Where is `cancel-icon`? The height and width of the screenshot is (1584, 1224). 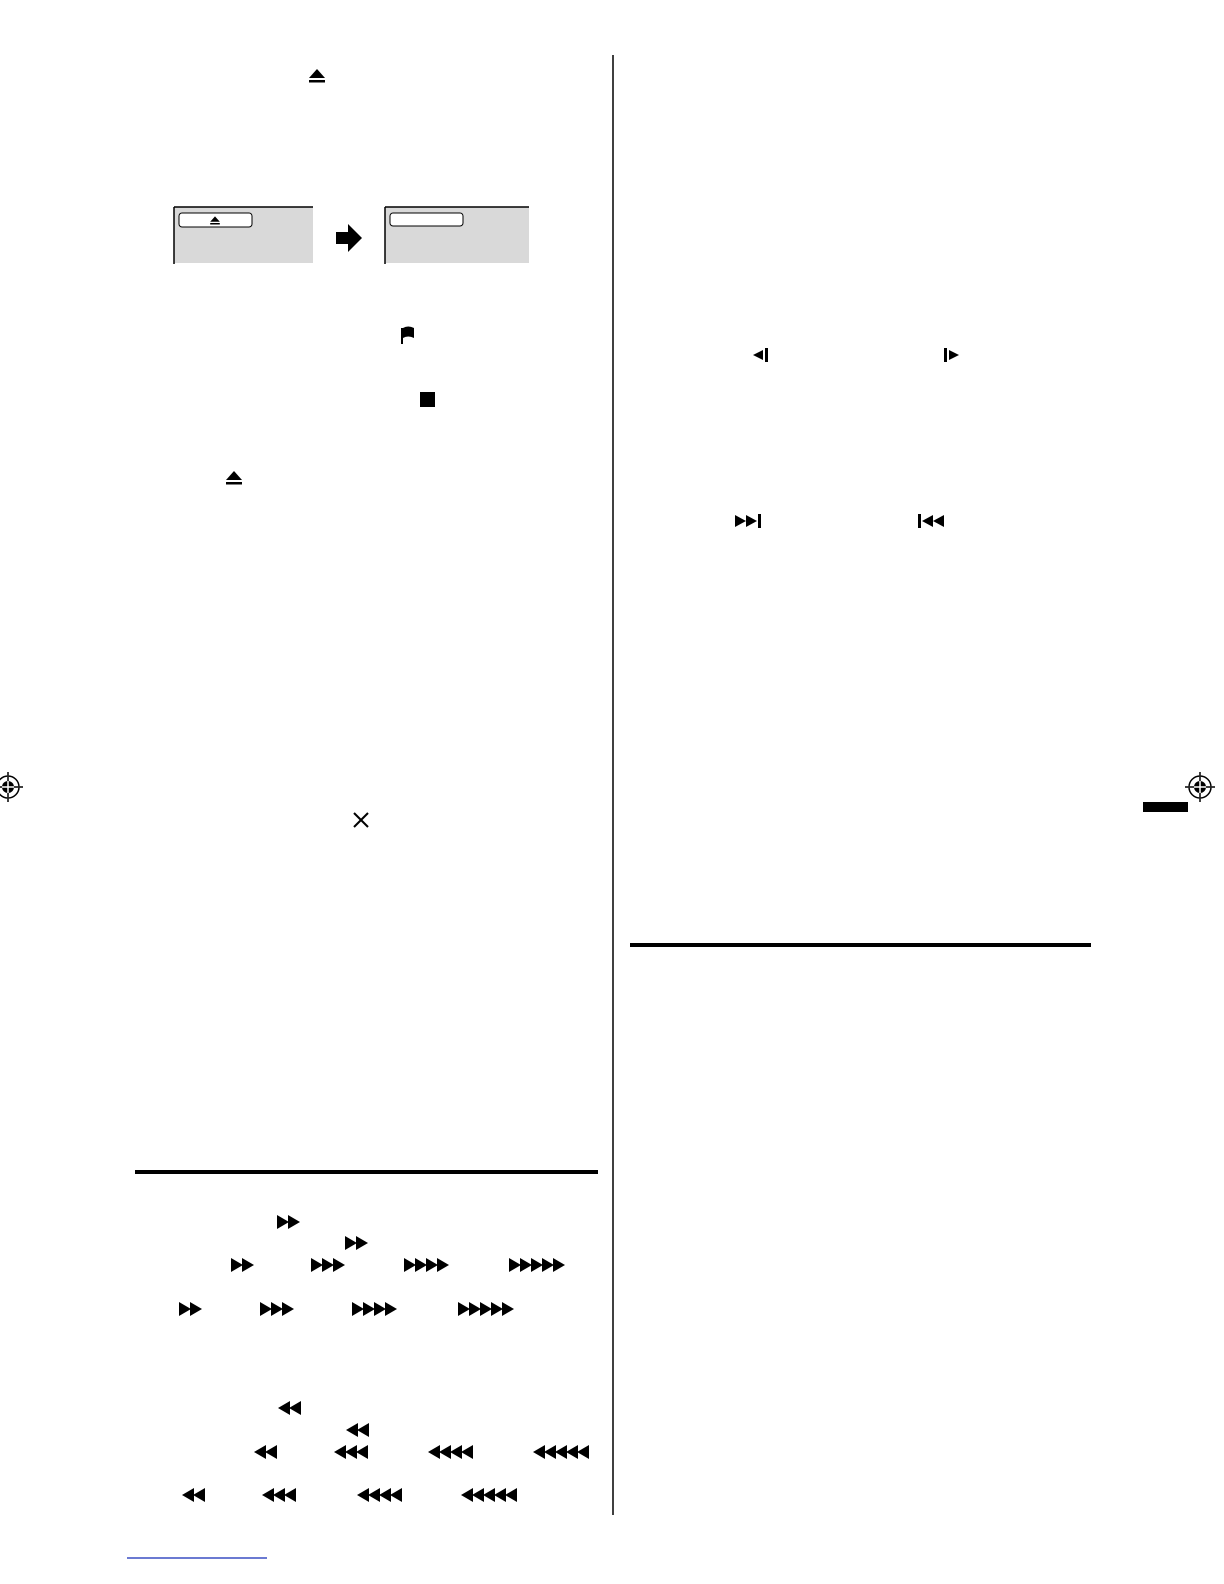
cancel-icon is located at coordinates (361, 820).